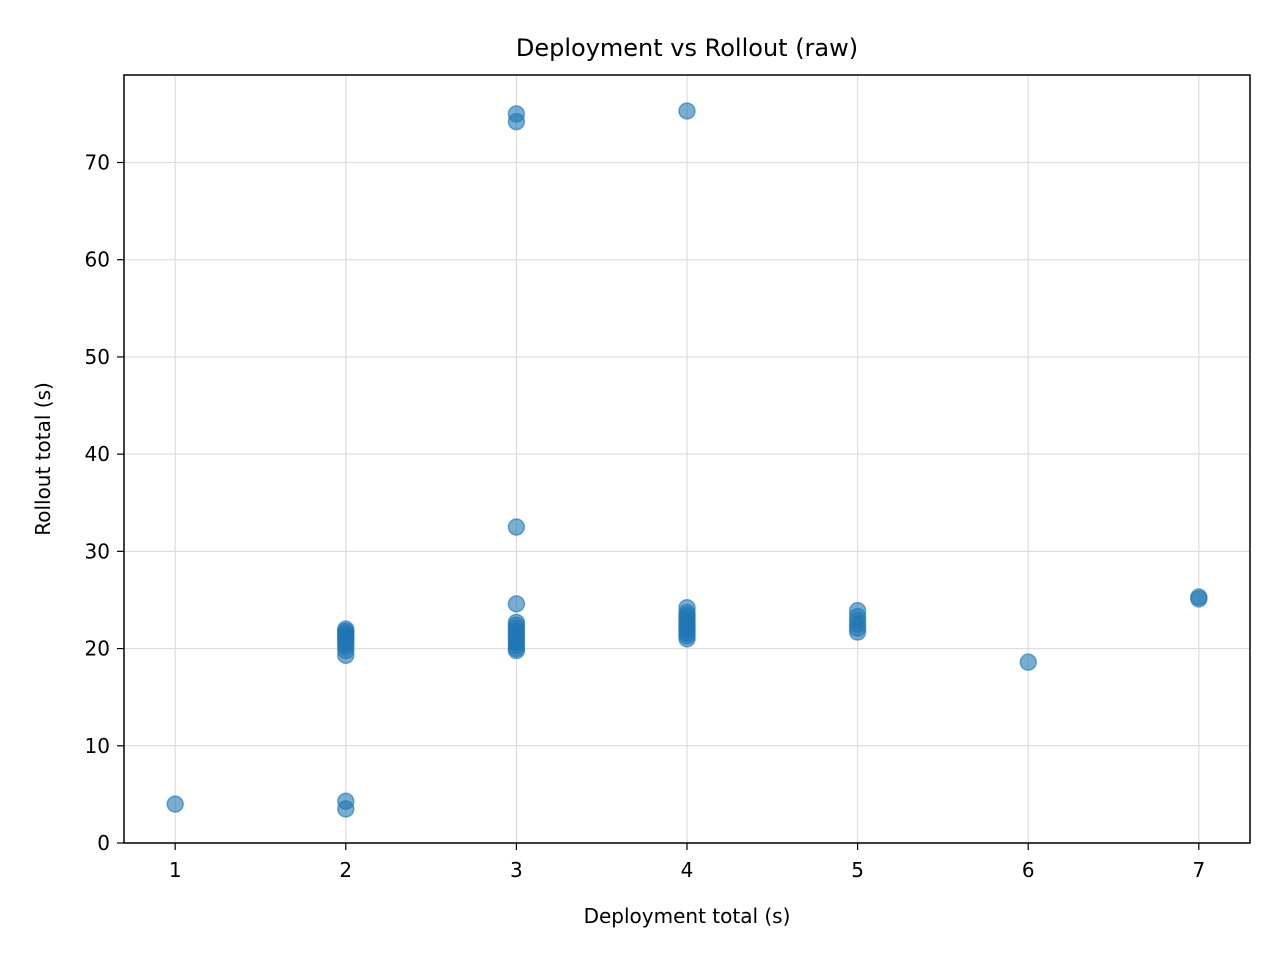  Describe the element at coordinates (43, 459) in the screenshot. I see `y-axis-label: Rollout total (s)` at that location.